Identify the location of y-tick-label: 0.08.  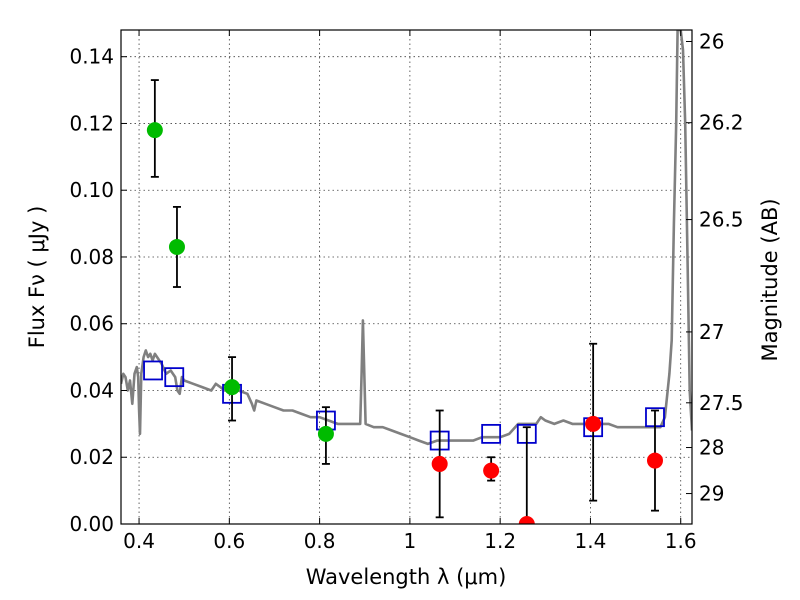
(91, 257).